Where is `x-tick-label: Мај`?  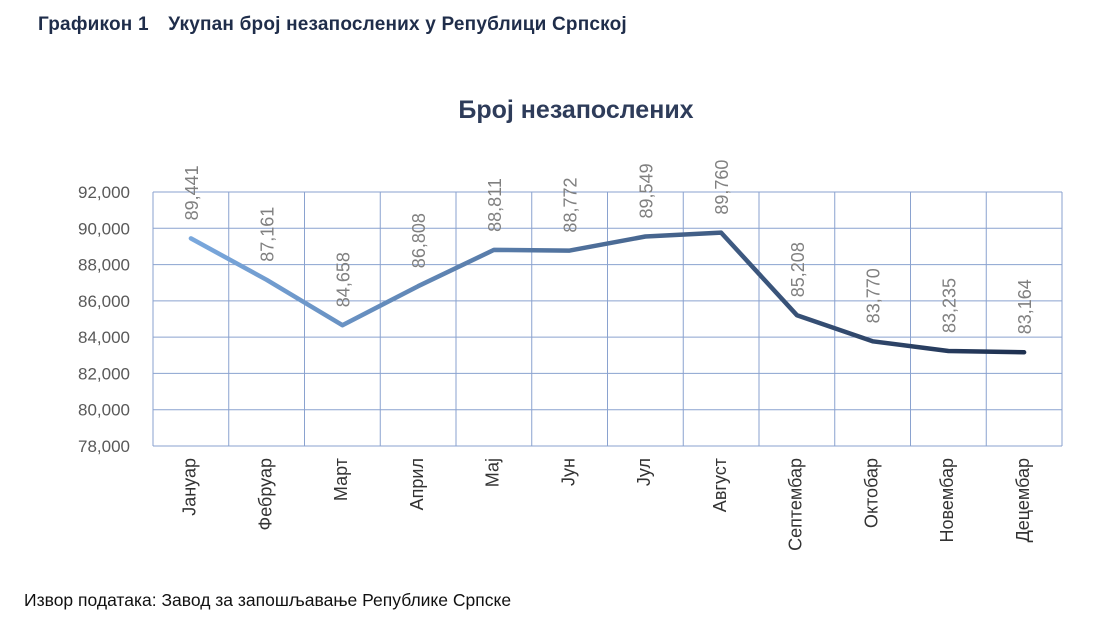
x-tick-label: Мај is located at coordinates (493, 472).